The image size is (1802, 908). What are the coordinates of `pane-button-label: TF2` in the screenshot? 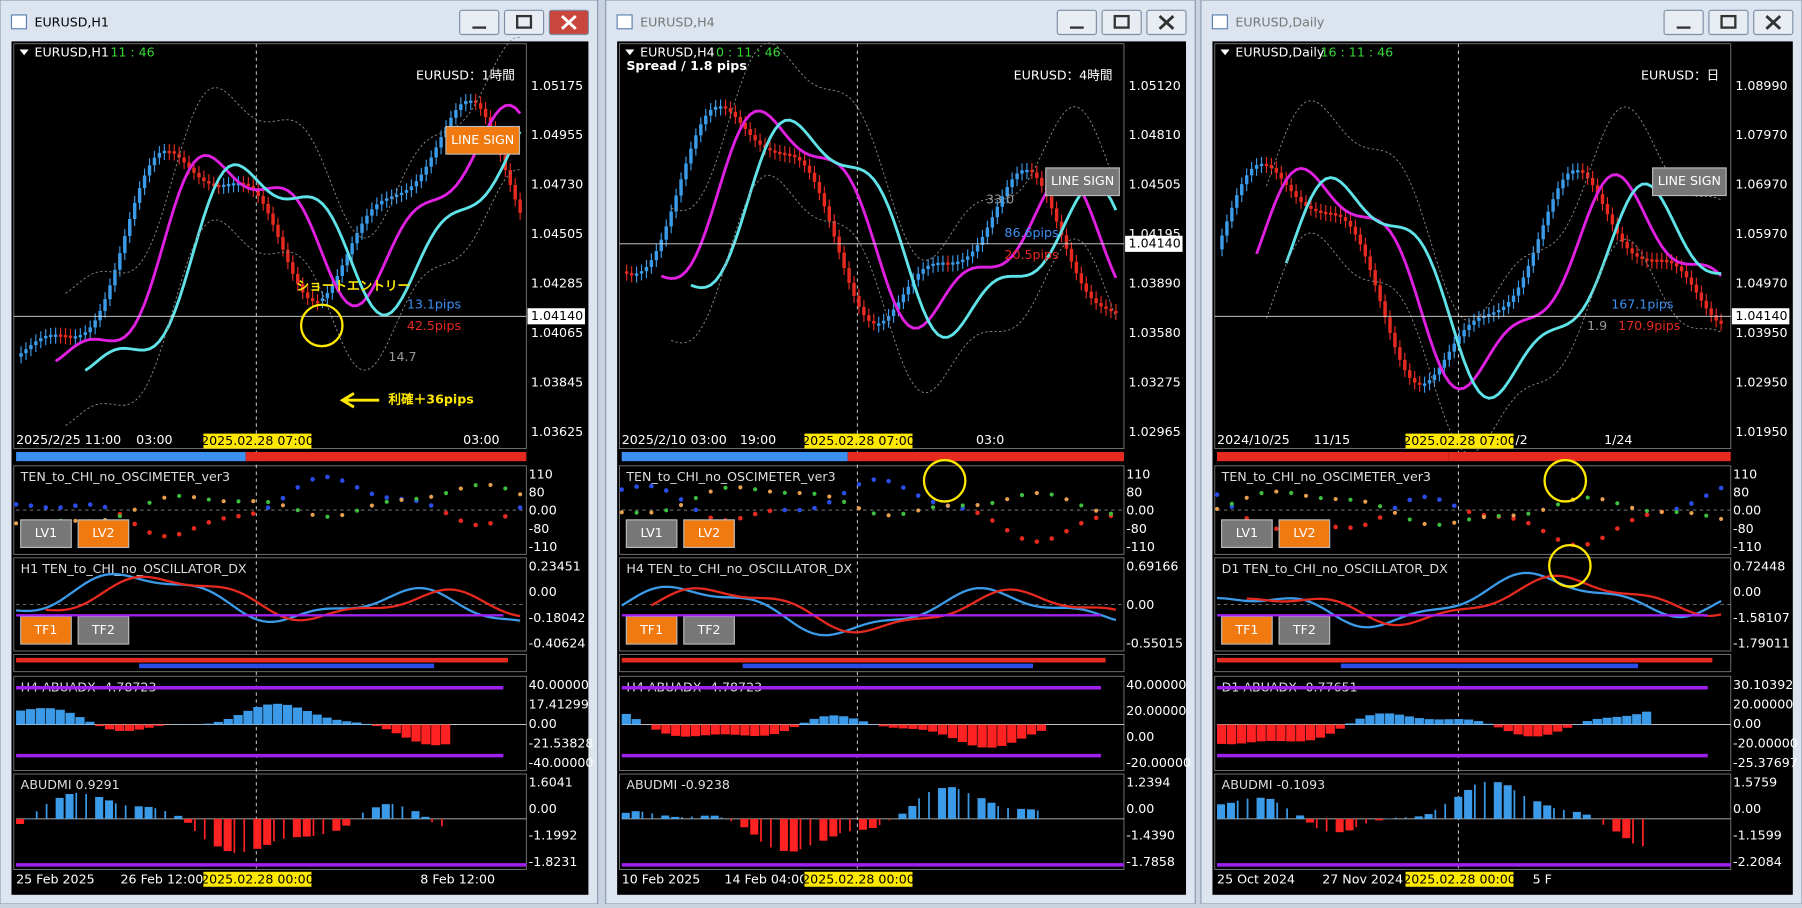 It's located at (103, 629).